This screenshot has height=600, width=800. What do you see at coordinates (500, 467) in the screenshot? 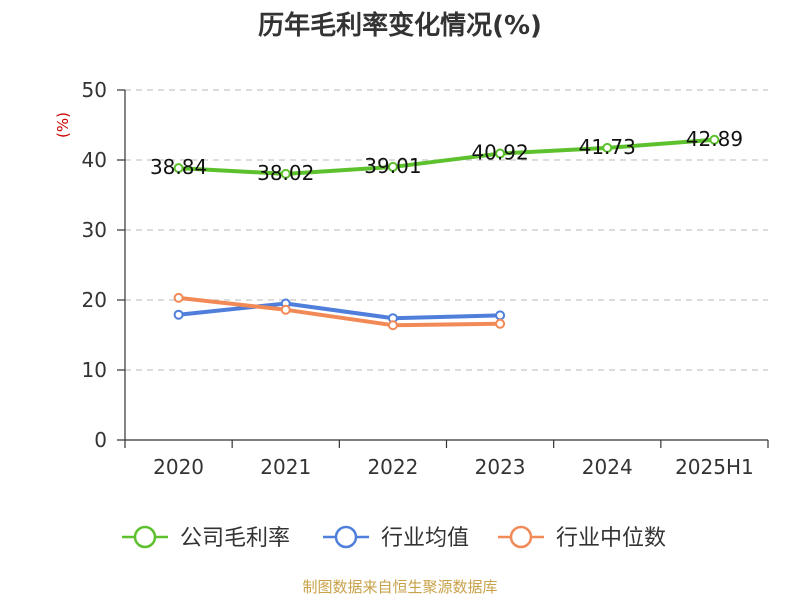
I see `x-tick-label: 2023` at bounding box center [500, 467].